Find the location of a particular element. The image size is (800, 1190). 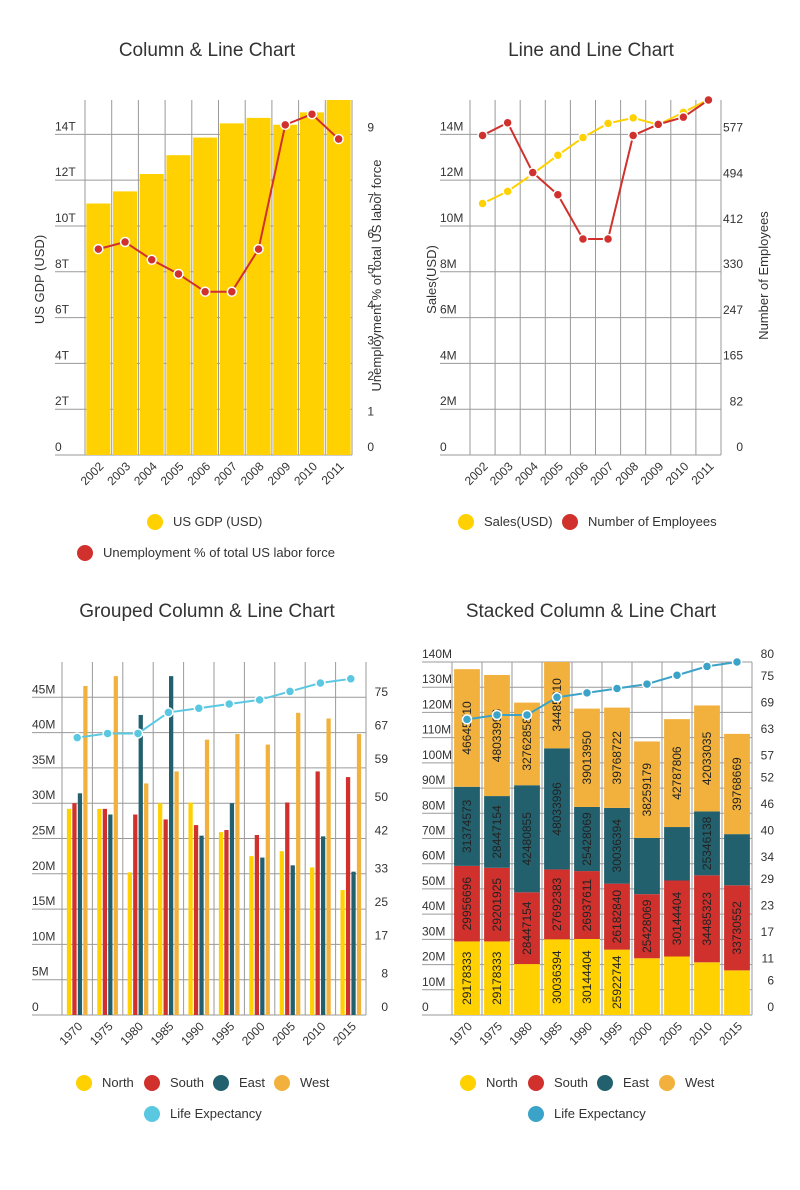

chart4-y2tick-label: 34 is located at coordinates (768, 857).